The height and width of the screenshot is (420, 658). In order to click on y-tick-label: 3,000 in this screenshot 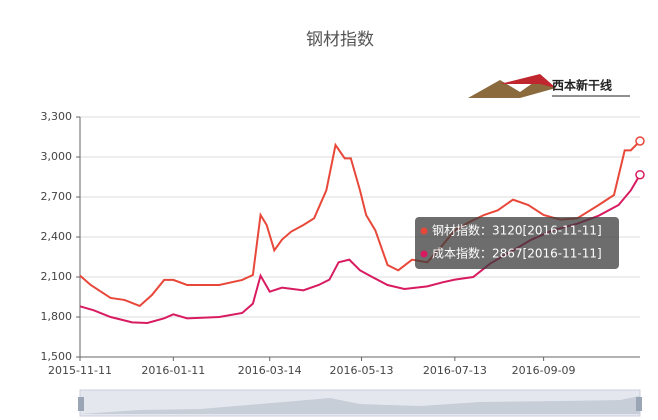, I will do `click(57, 156)`.